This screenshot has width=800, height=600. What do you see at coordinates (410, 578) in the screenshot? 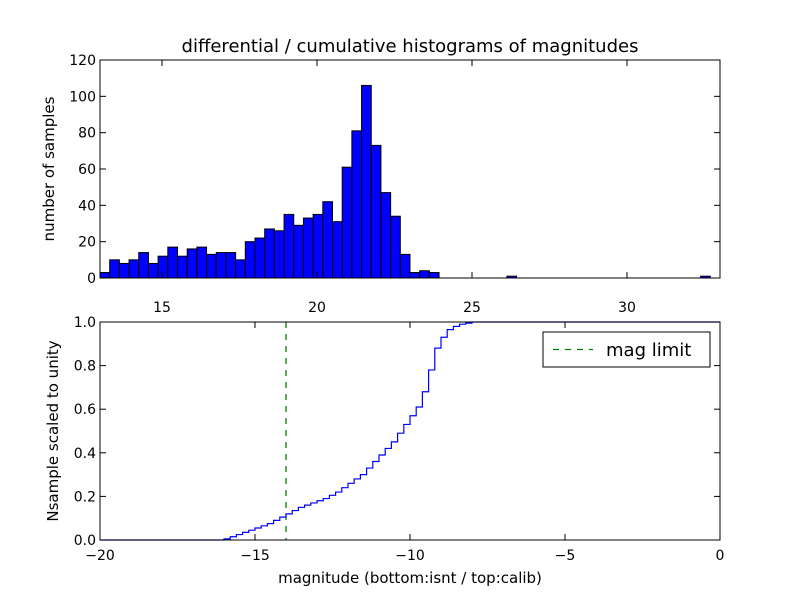
I see `cumulative-x-axis-label: magnitude (bottom:isnt / top:calib)` at bounding box center [410, 578].